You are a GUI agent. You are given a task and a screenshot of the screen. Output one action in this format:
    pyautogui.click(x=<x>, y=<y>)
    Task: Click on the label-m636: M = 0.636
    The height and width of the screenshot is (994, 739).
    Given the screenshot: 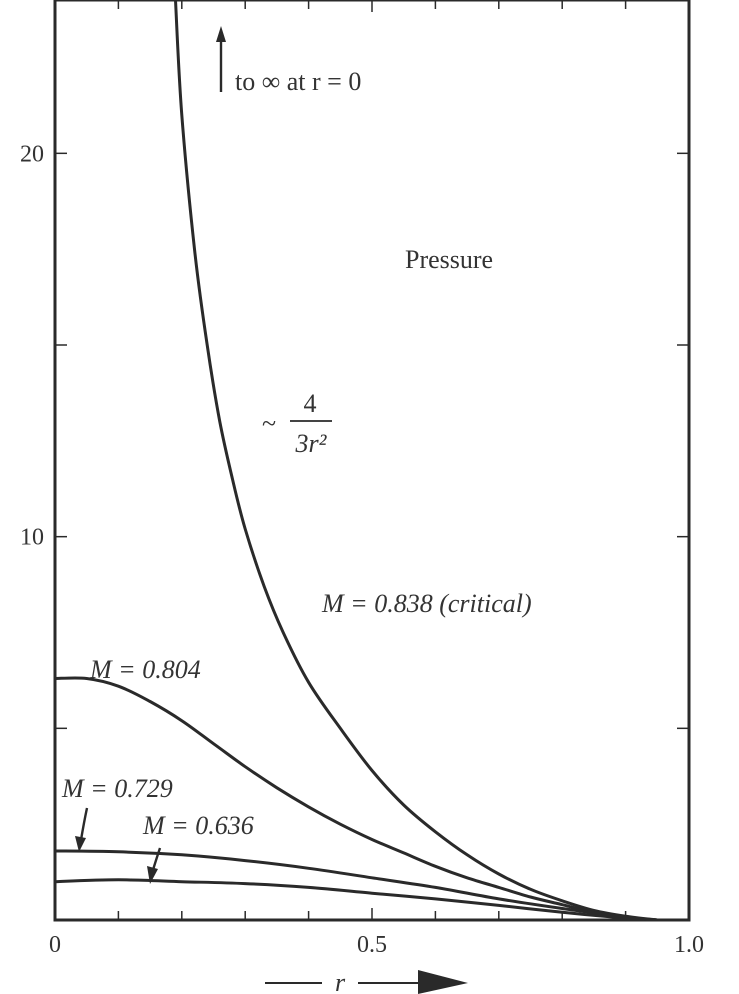 What is the action you would take?
    pyautogui.click(x=198, y=825)
    